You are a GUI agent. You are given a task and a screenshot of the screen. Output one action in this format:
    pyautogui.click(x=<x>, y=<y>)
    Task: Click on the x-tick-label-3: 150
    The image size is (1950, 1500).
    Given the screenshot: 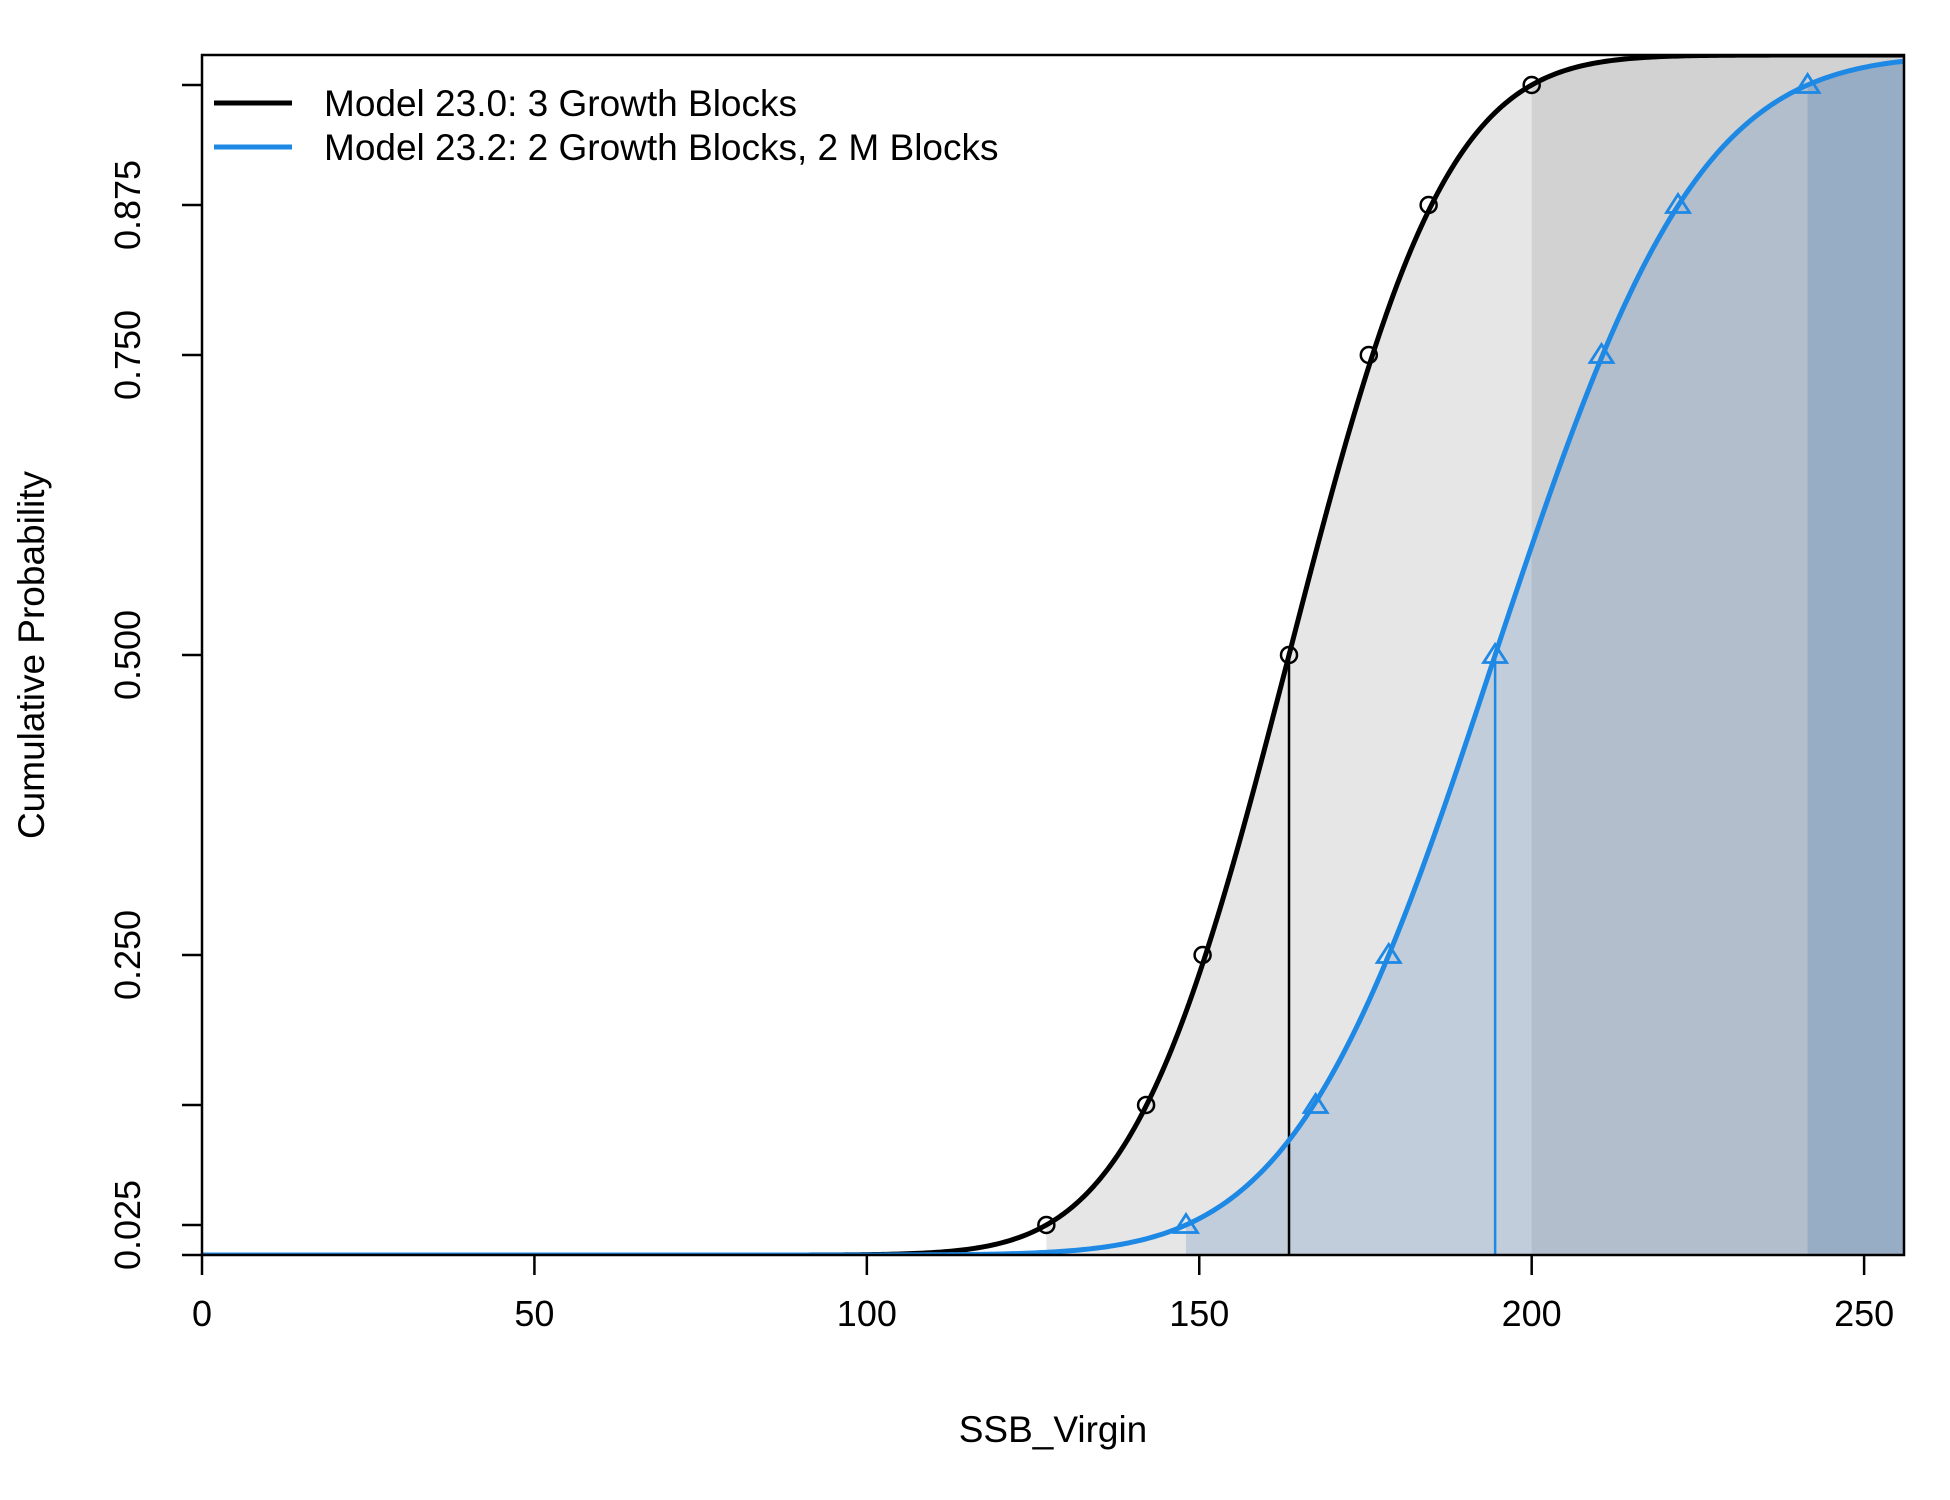 What is the action you would take?
    pyautogui.click(x=1199, y=1313)
    